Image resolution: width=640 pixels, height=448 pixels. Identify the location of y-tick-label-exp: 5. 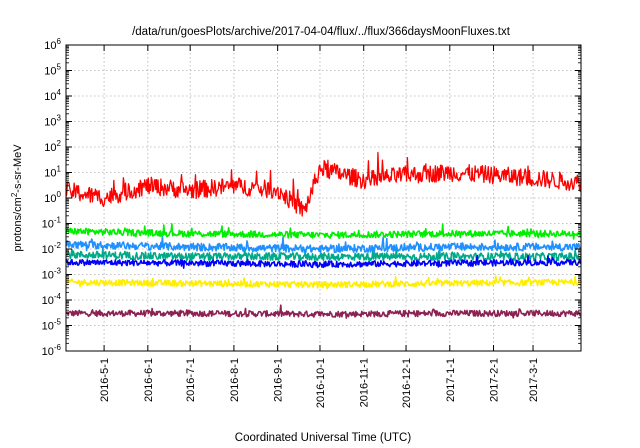
(59, 67).